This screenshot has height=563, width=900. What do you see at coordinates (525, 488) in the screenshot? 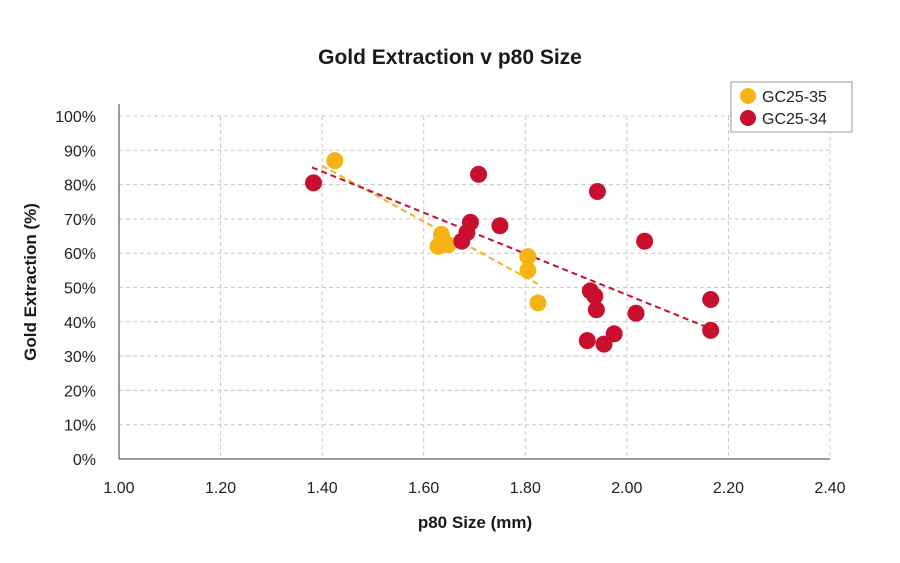
I see `x-tick-label: 1.80` at bounding box center [525, 488].